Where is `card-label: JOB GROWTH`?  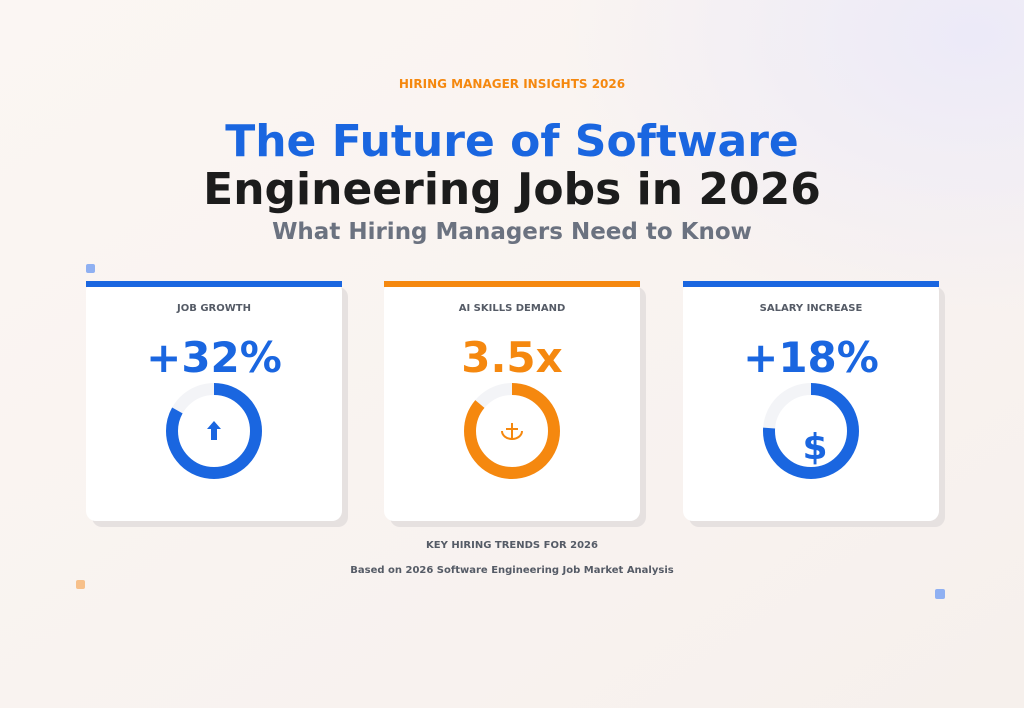 card-label: JOB GROWTH is located at coordinates (213, 308).